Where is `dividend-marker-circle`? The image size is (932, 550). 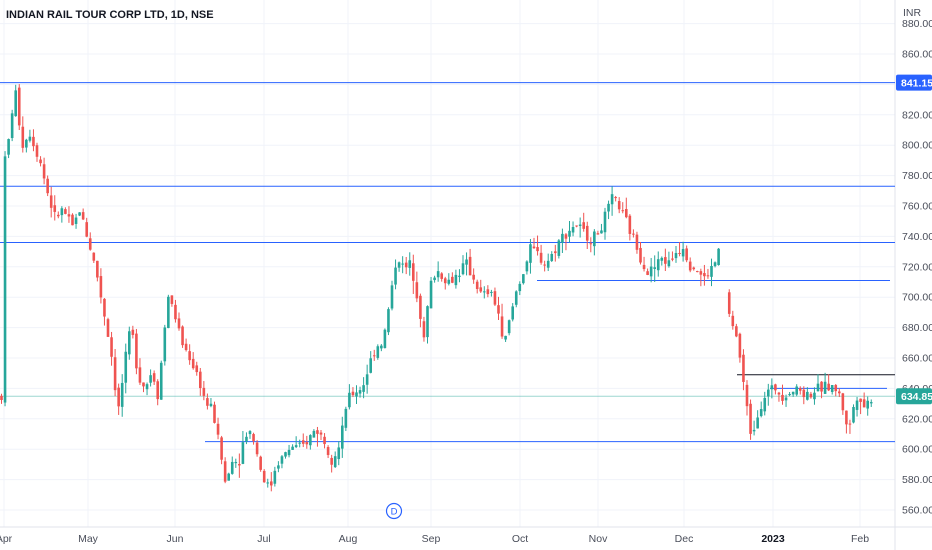 dividend-marker-circle is located at coordinates (394, 511).